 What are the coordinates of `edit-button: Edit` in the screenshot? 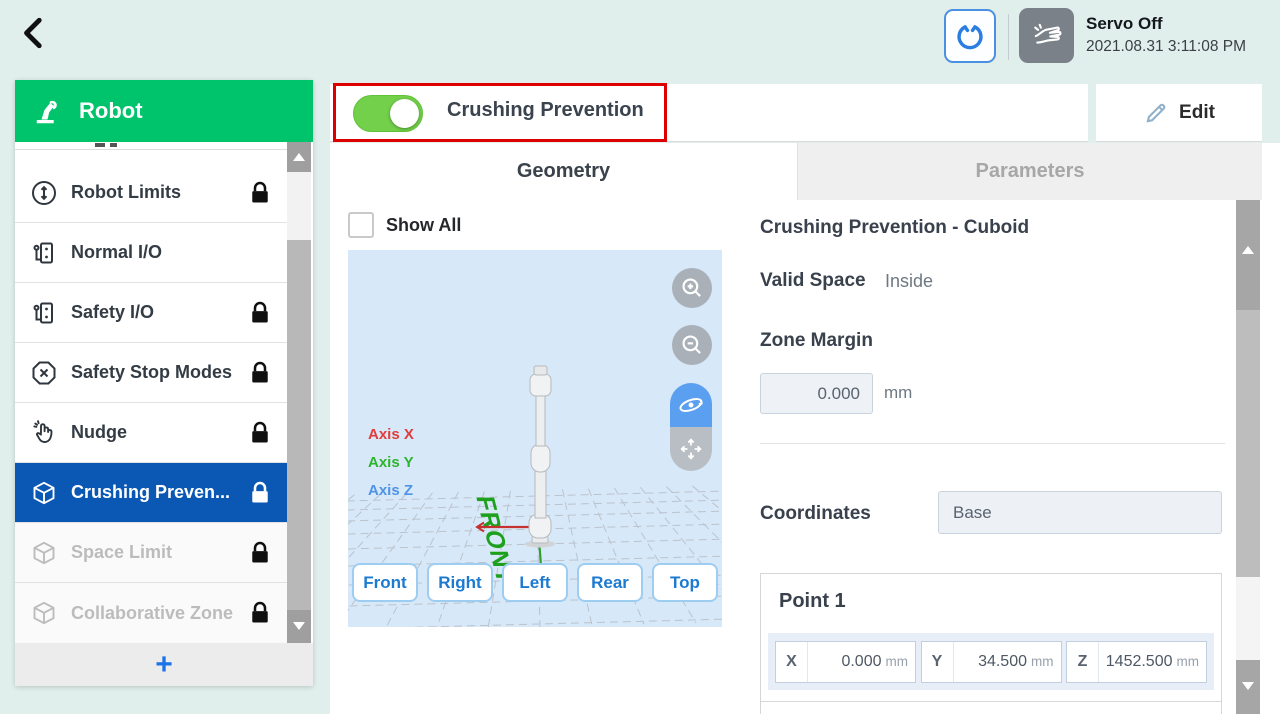 It's located at (1179, 113).